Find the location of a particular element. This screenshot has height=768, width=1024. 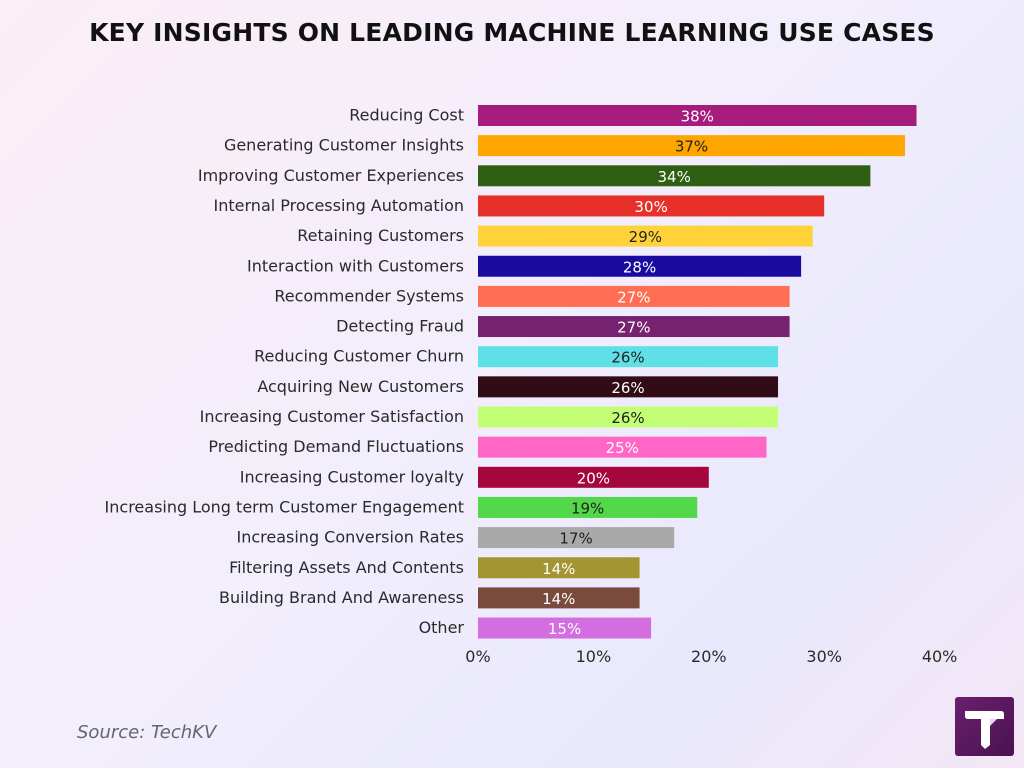

category-label: Filtering Assets And Contents is located at coordinates (346, 567).